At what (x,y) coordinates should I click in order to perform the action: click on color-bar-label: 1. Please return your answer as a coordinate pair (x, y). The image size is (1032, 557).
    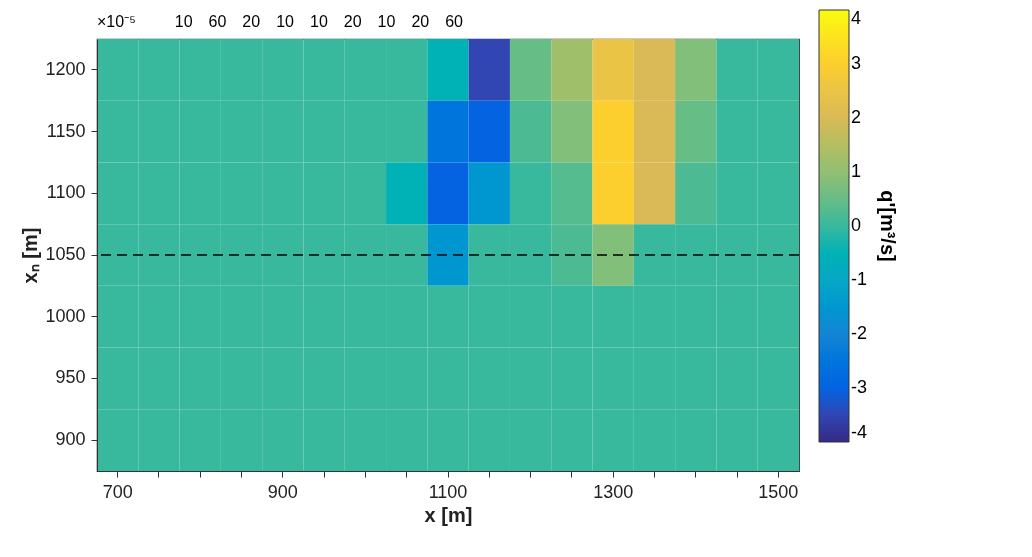
    Looking at the image, I should click on (856, 171).